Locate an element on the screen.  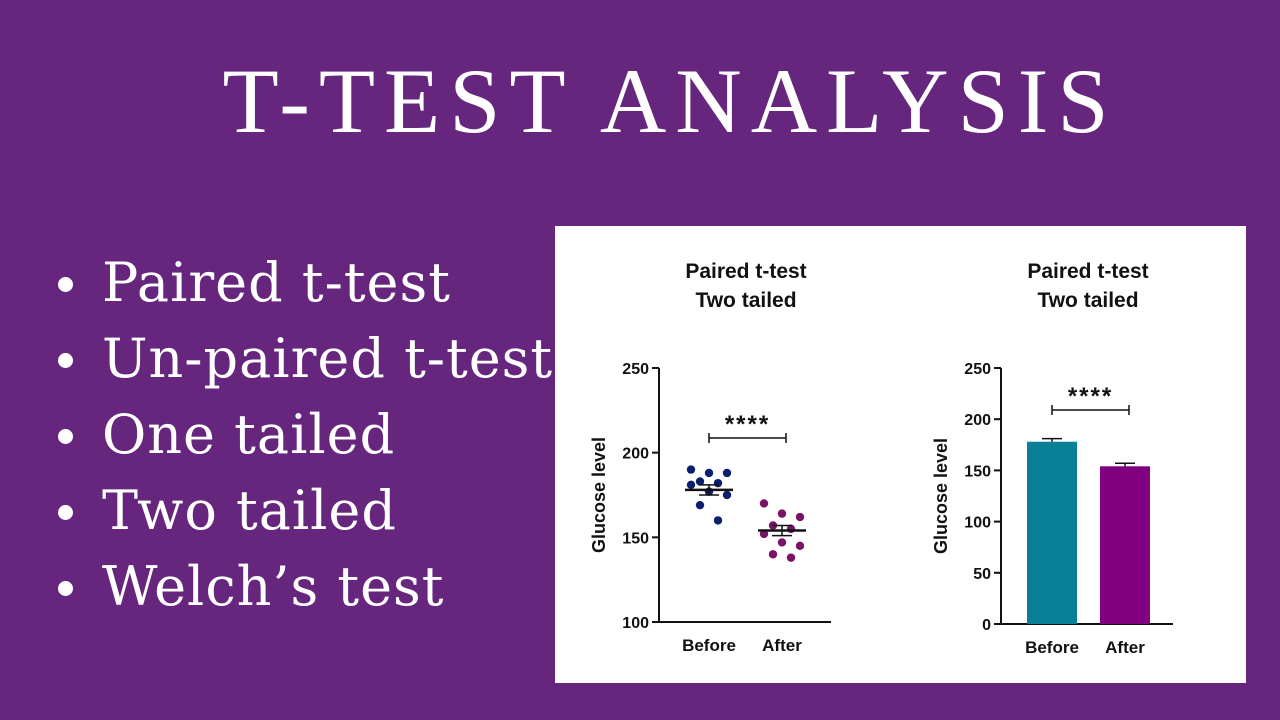
bullet-text: Un-paired t-test is located at coordinates (328, 358).